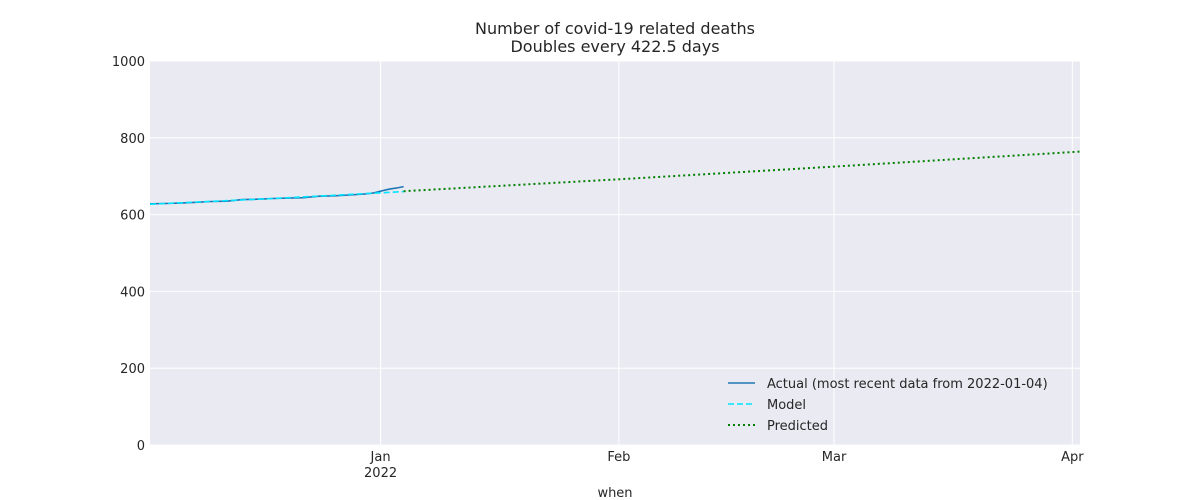 The height and width of the screenshot is (500, 1200). I want to click on legend-label: Model, so click(786, 405).